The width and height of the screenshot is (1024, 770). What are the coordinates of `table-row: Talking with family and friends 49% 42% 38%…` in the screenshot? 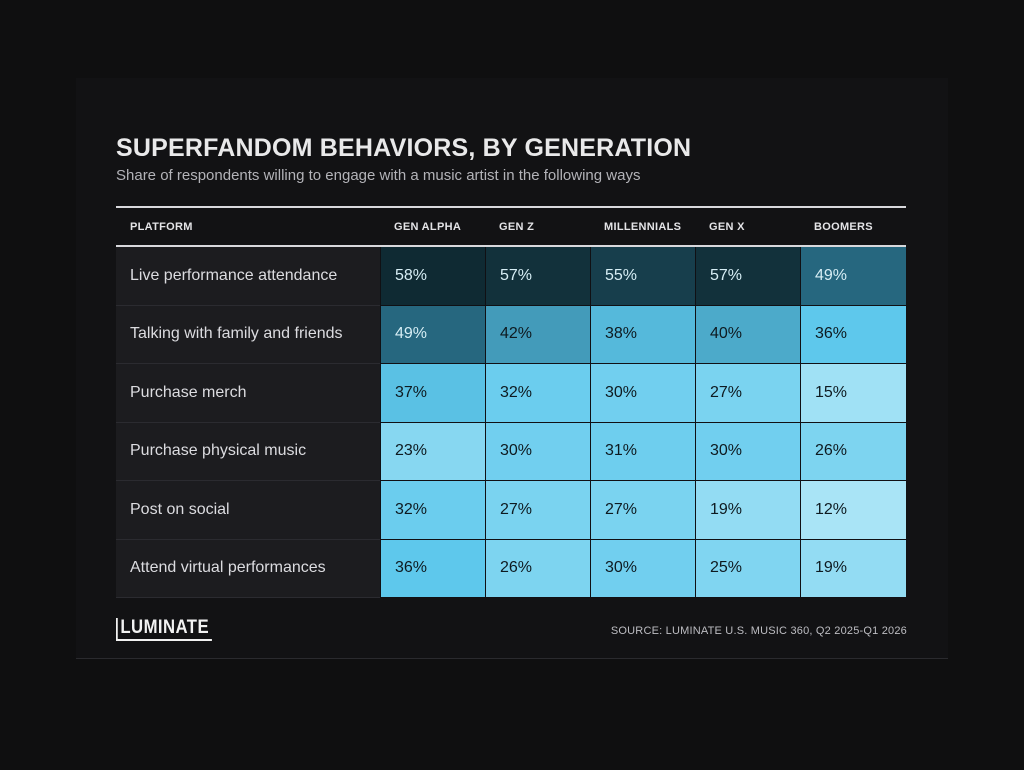 It's located at (511, 334).